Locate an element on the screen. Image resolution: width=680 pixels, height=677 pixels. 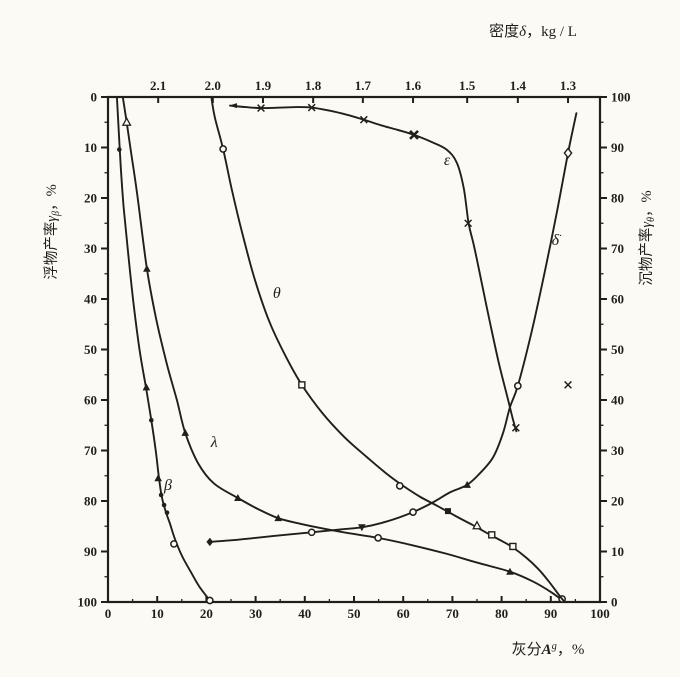
right-axis-tick-label: 0 is located at coordinates (614, 602).